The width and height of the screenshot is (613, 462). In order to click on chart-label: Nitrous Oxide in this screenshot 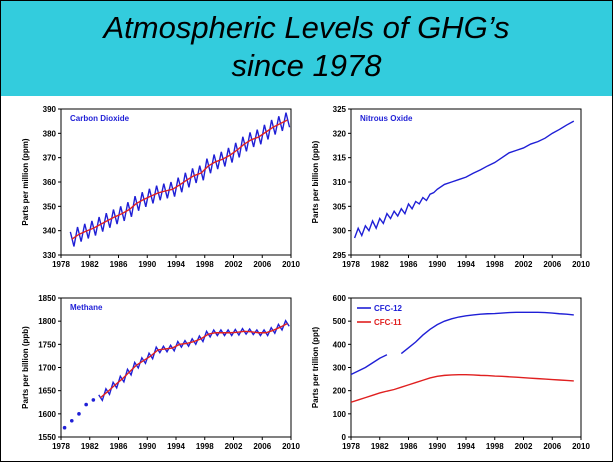, I will do `click(386, 118)`.